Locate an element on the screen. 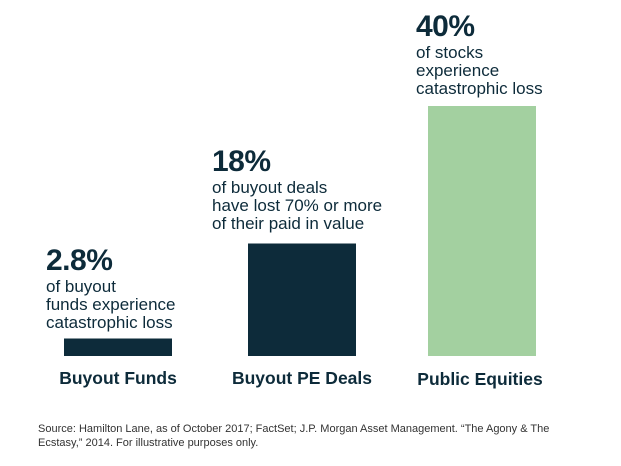 This screenshot has width=621, height=466. category-label-buyout-funds: Buyout Funds is located at coordinates (118, 378).